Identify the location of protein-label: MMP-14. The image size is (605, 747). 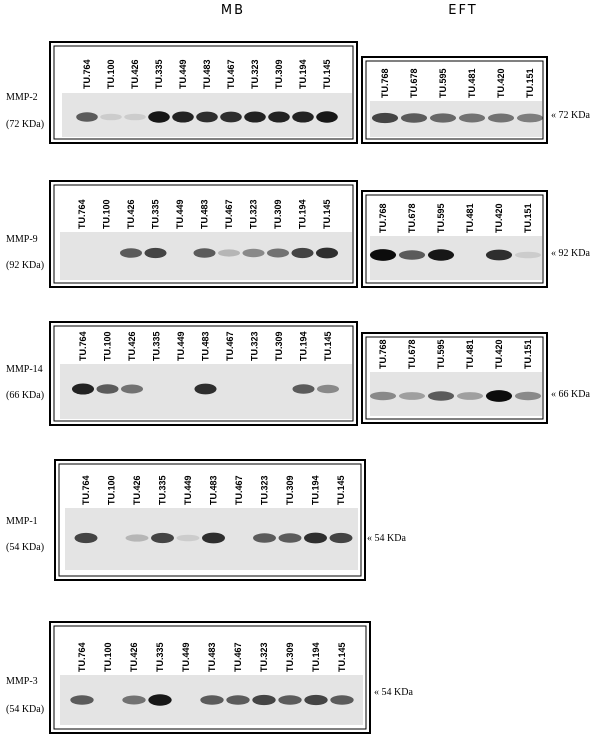
(24, 369).